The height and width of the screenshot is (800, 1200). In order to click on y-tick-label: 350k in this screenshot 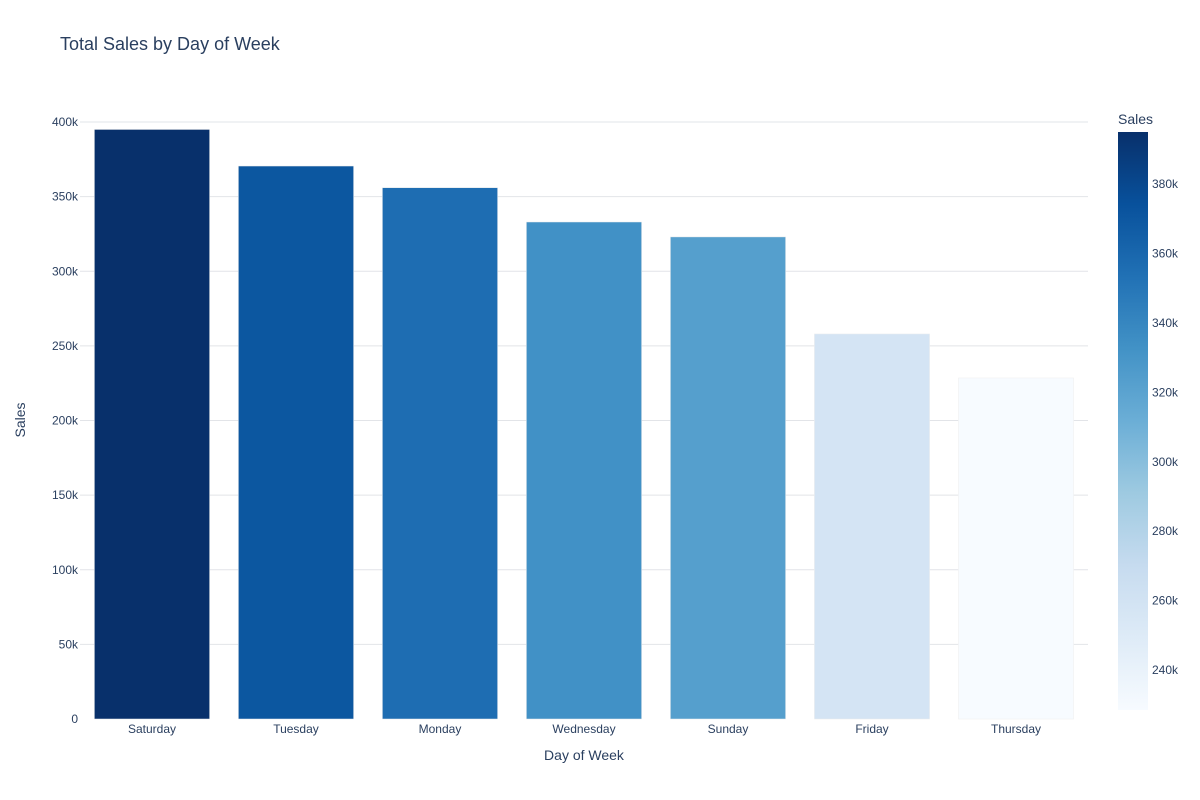, I will do `click(65, 197)`.